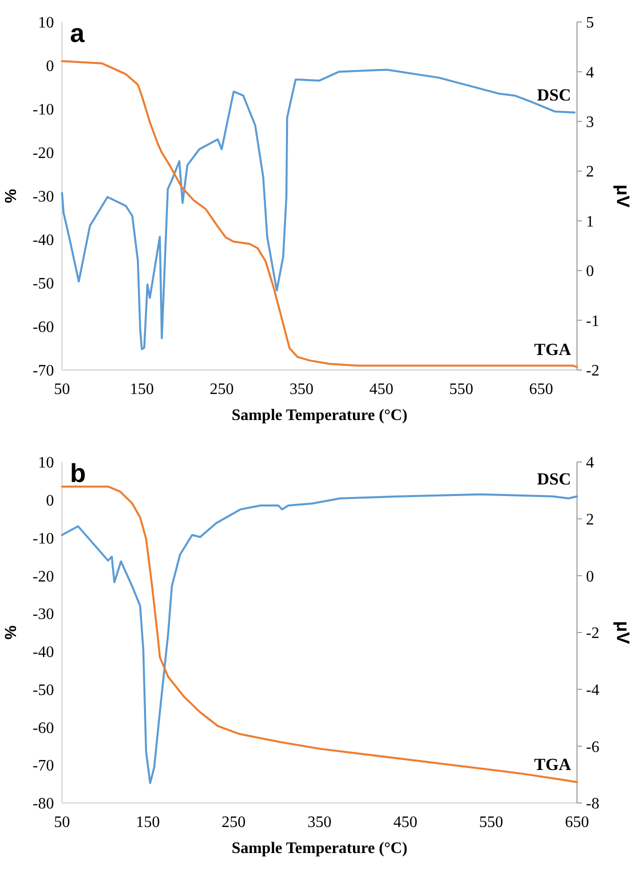 This screenshot has height=873, width=635. I want to click on y2-tick-label: -4, so click(593, 690).